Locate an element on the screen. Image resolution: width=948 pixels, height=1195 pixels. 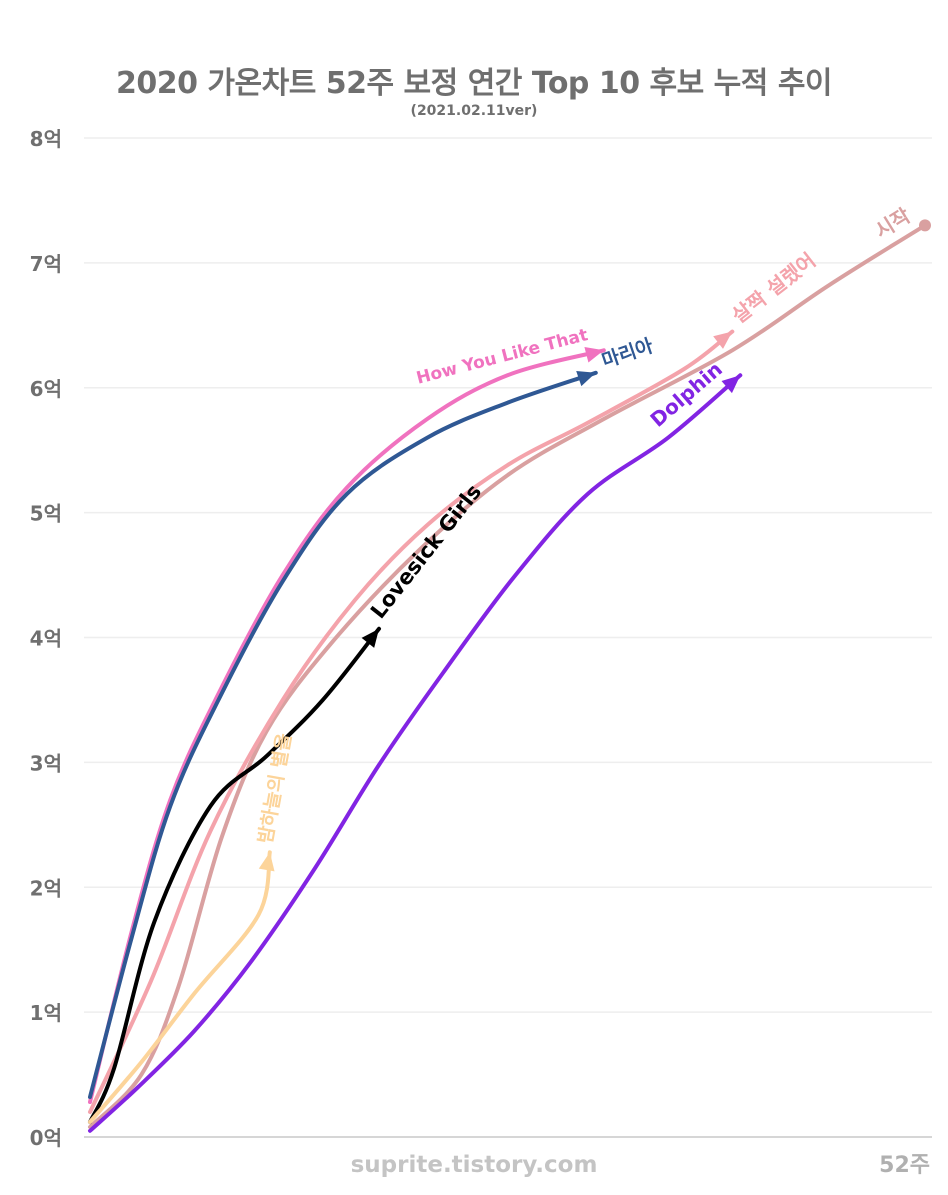
y-tick-label: 5억 is located at coordinates (46, 514).